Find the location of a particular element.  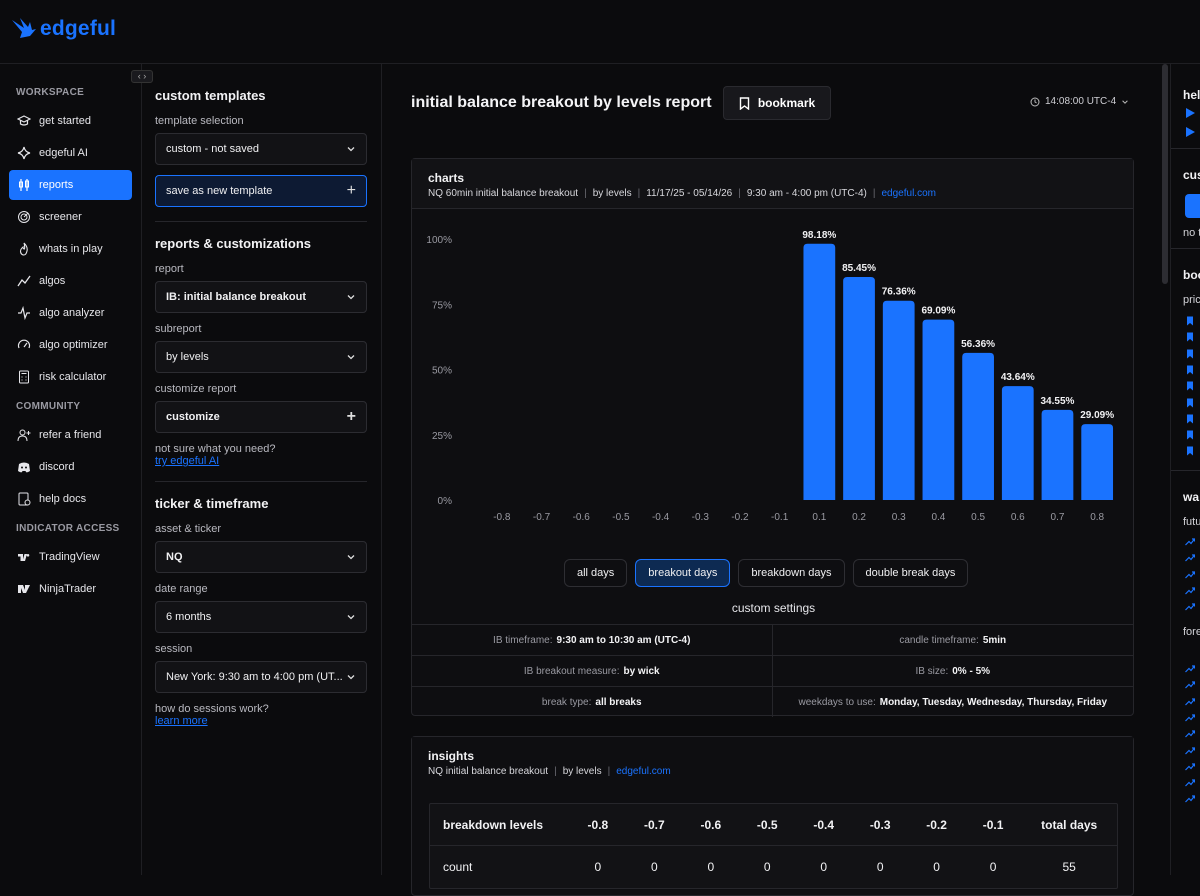

edgeful-logo: edgeful is located at coordinates (63, 29).